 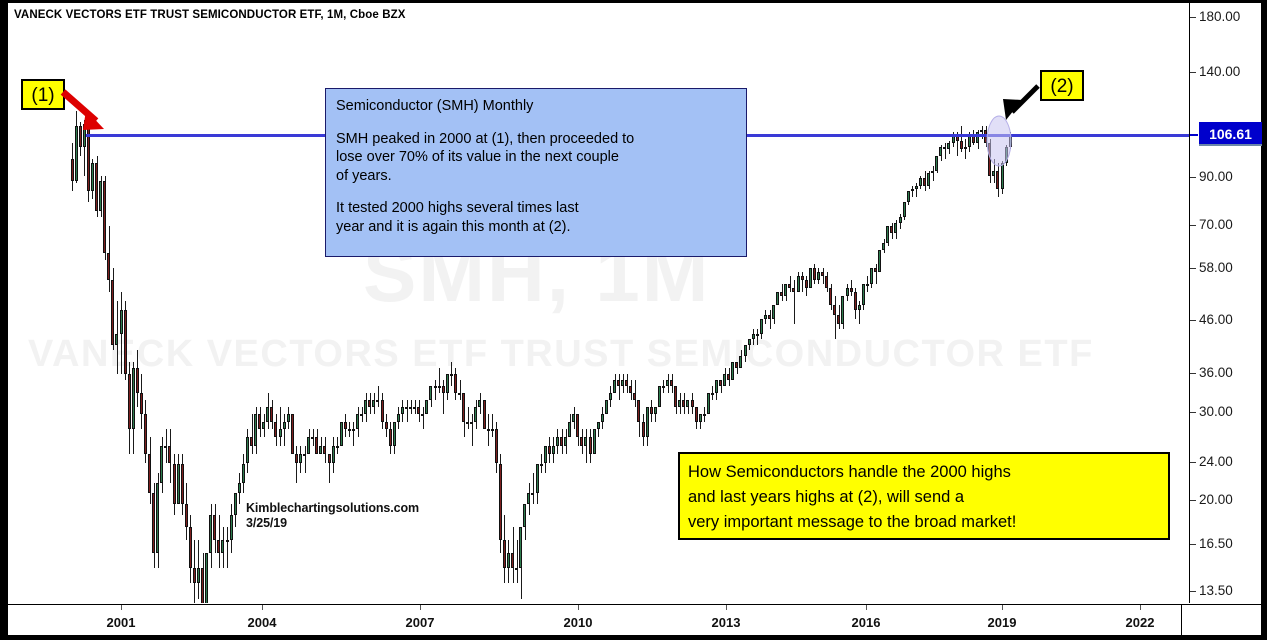 What do you see at coordinates (1216, 543) in the screenshot?
I see `tick-value: 16.50` at bounding box center [1216, 543].